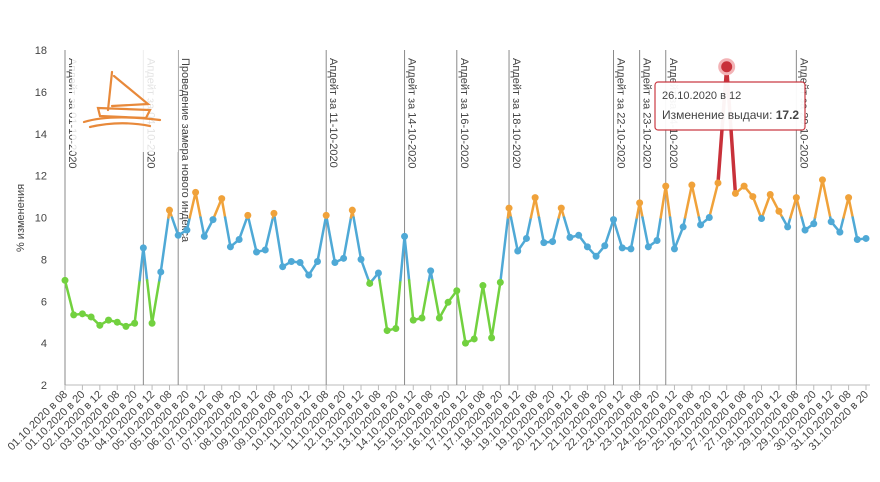 This screenshot has width=880, height=482. I want to click on y-tick-label: 4, so click(44, 344).